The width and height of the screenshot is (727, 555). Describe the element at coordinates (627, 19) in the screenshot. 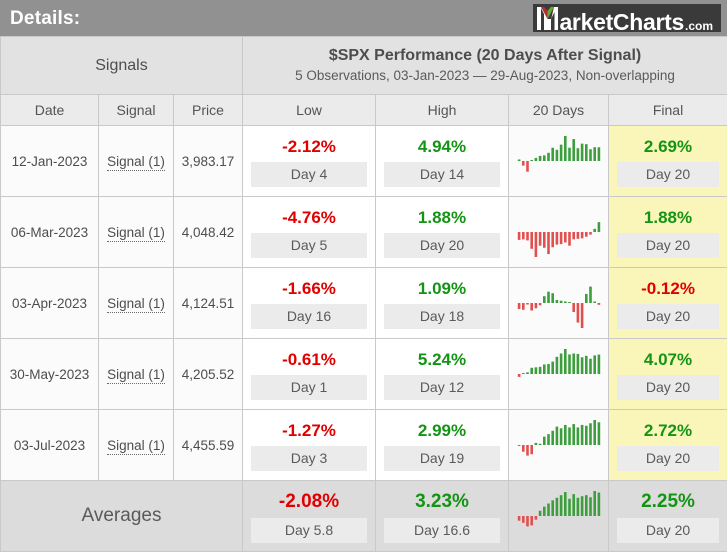

I see `marketcharts-logo: arketCharts .com` at that location.